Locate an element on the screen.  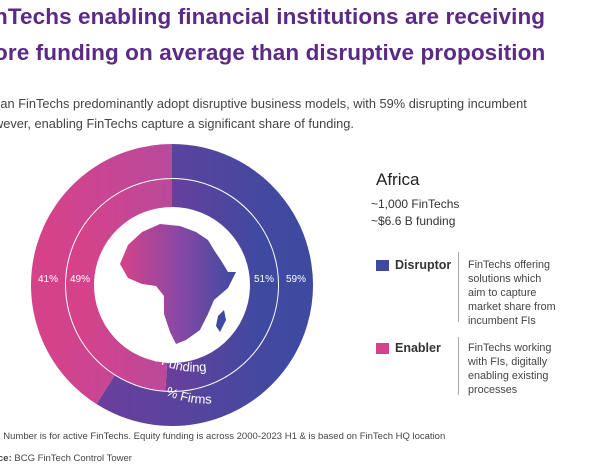
ring-1-disruptor-segment is located at coordinates (221, 285).